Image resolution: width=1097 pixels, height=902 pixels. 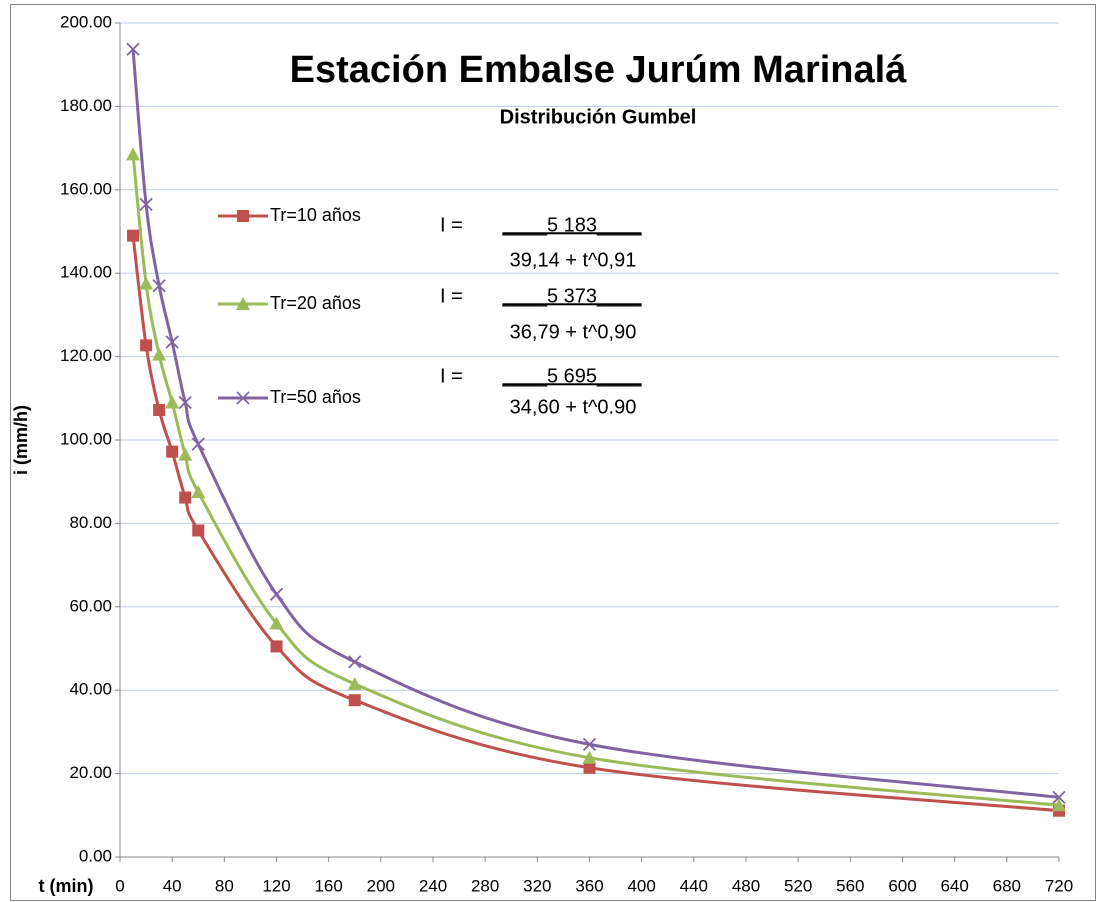 What do you see at coordinates (224, 885) in the screenshot?
I see `x-tick-label: 80` at bounding box center [224, 885].